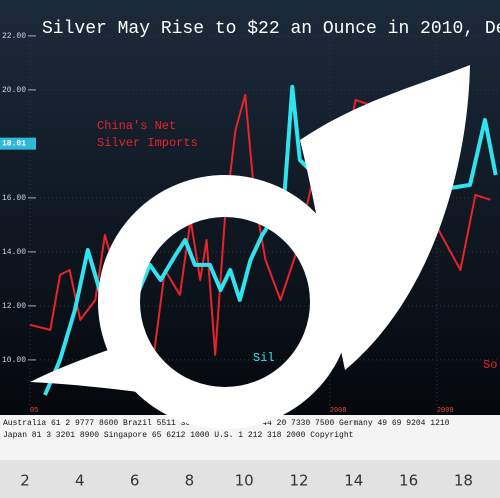  What do you see at coordinates (353, 481) in the screenshot?
I see `ruler-label: 14` at bounding box center [353, 481].